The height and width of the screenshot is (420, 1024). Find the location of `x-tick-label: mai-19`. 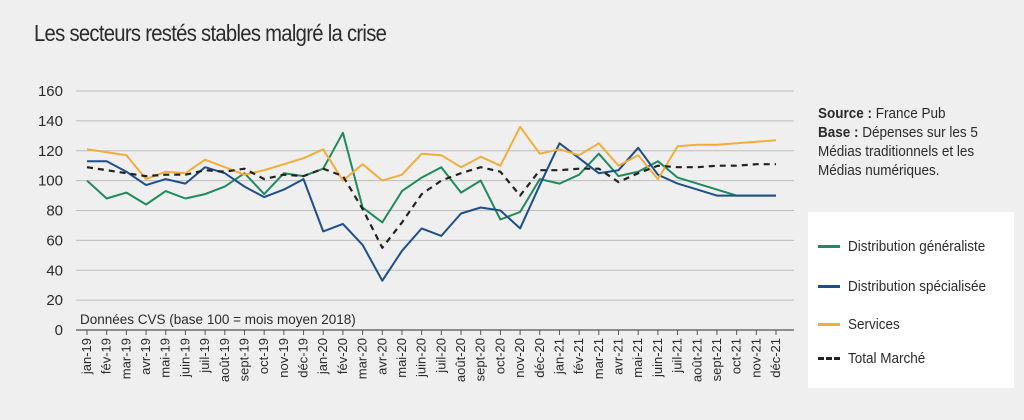

x-tick-label: mai-19 is located at coordinates (165, 358).